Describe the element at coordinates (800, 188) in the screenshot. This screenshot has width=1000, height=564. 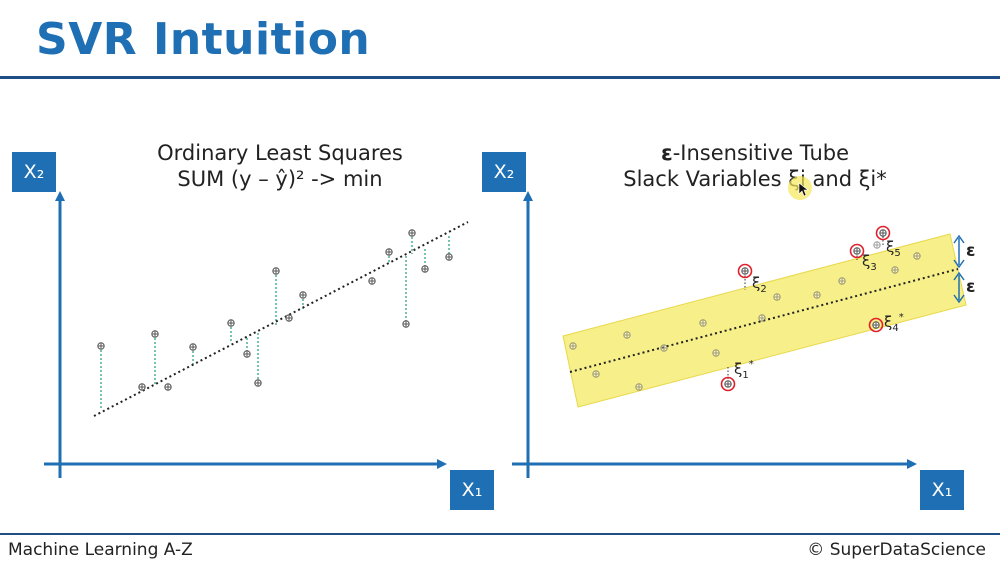
I see `mouse-cursor-highlight` at that location.